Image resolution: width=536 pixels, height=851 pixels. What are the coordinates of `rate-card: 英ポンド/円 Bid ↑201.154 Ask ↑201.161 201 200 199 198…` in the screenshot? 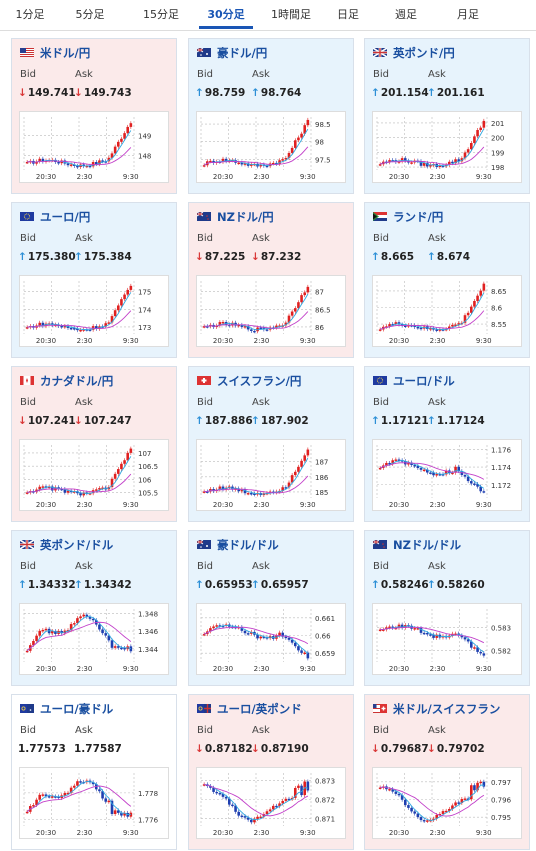 It's located at (447, 116).